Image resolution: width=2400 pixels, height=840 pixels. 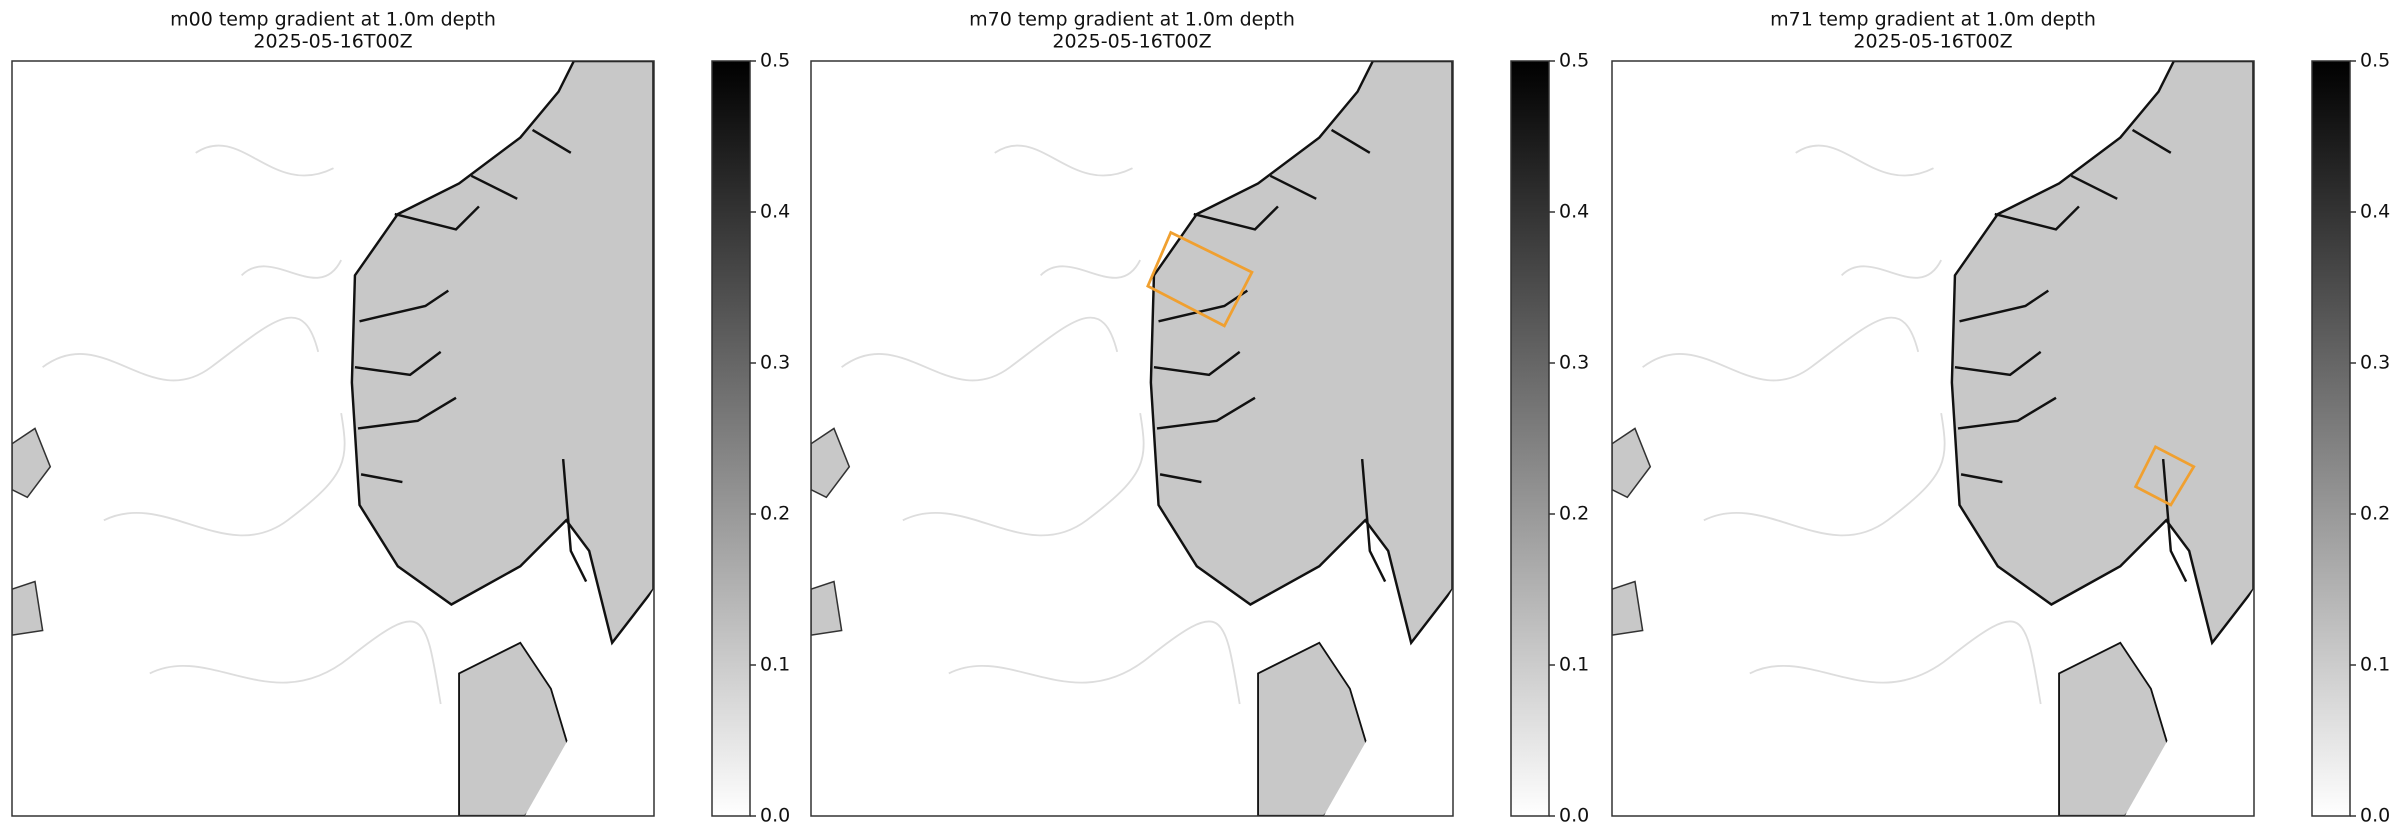 What do you see at coordinates (1132, 20) in the screenshot?
I see `panel-title: m70 temp gradient at 1.0m depth` at bounding box center [1132, 20].